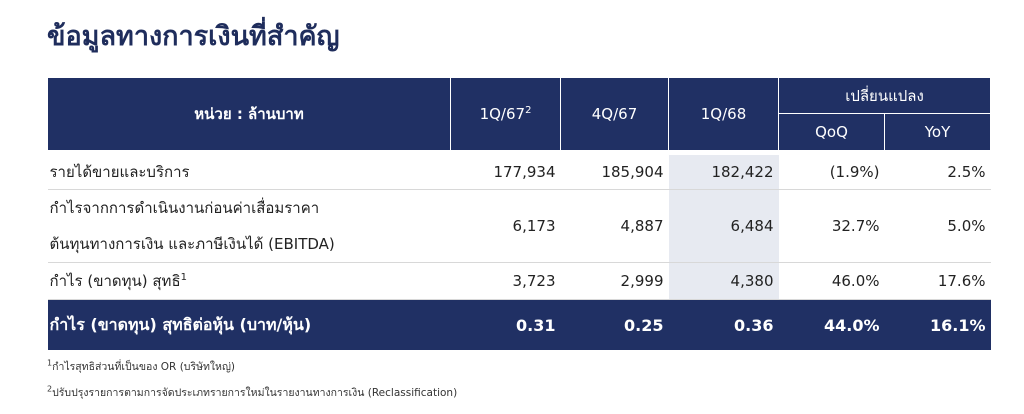  I want to click on cell: 17.6%, so click(937, 281).